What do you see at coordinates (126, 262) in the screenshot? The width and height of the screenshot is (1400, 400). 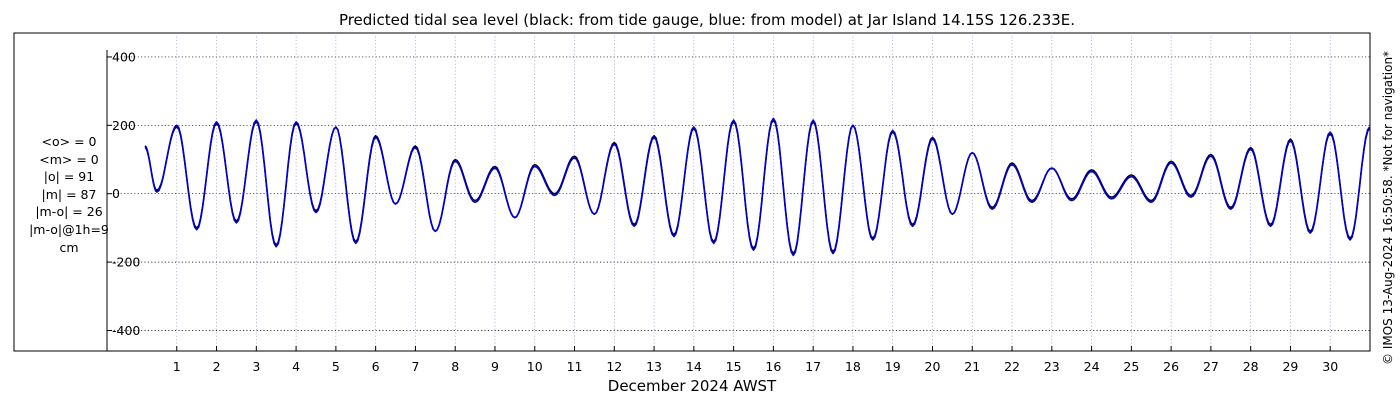 I see `y-tick-label: -200` at bounding box center [126, 262].